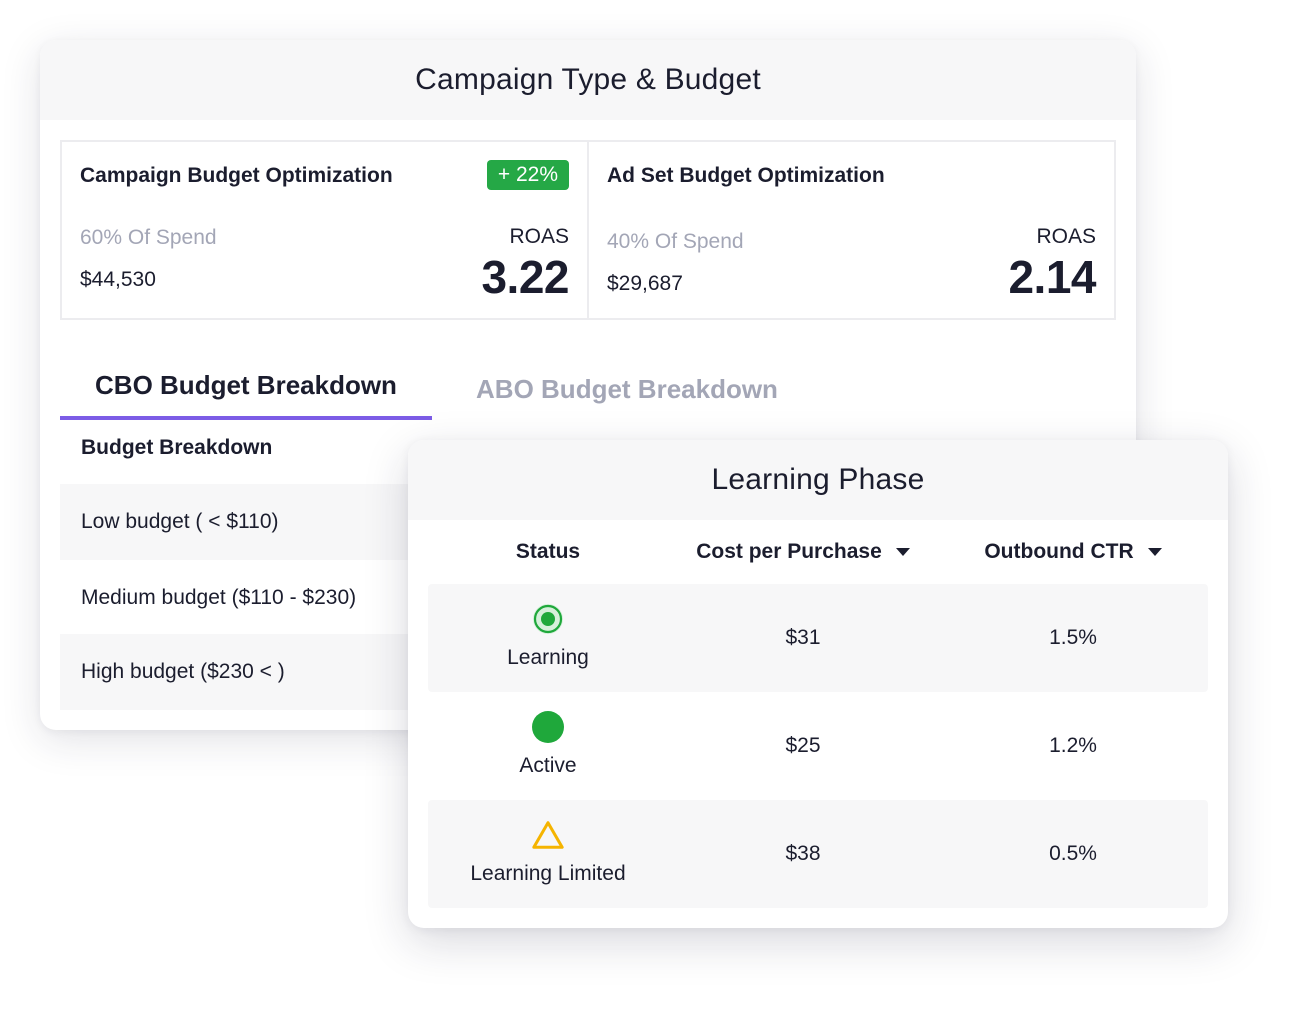  Describe the element at coordinates (1073, 853) in the screenshot. I see `outbound-ctr-cell: 0.5%` at that location.